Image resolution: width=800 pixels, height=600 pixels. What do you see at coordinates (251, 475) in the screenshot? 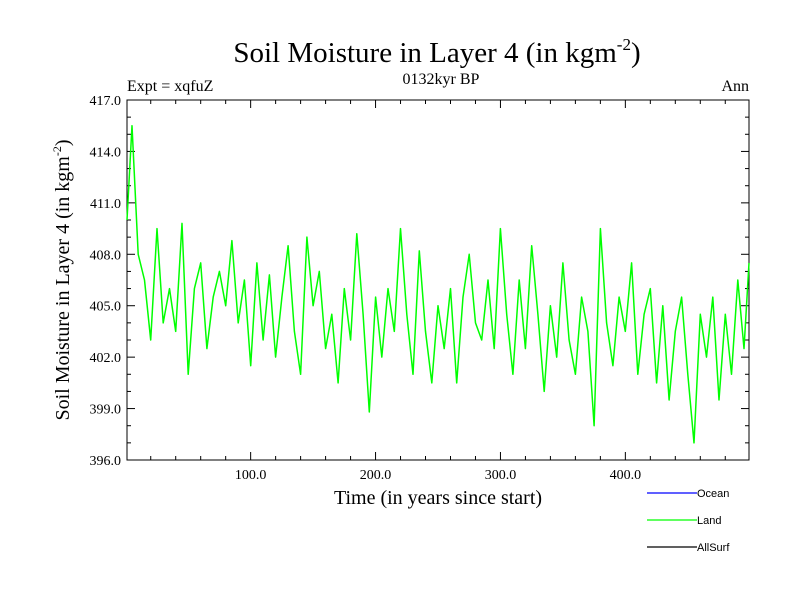
I see `x-tick-label: 100.0` at bounding box center [251, 475].